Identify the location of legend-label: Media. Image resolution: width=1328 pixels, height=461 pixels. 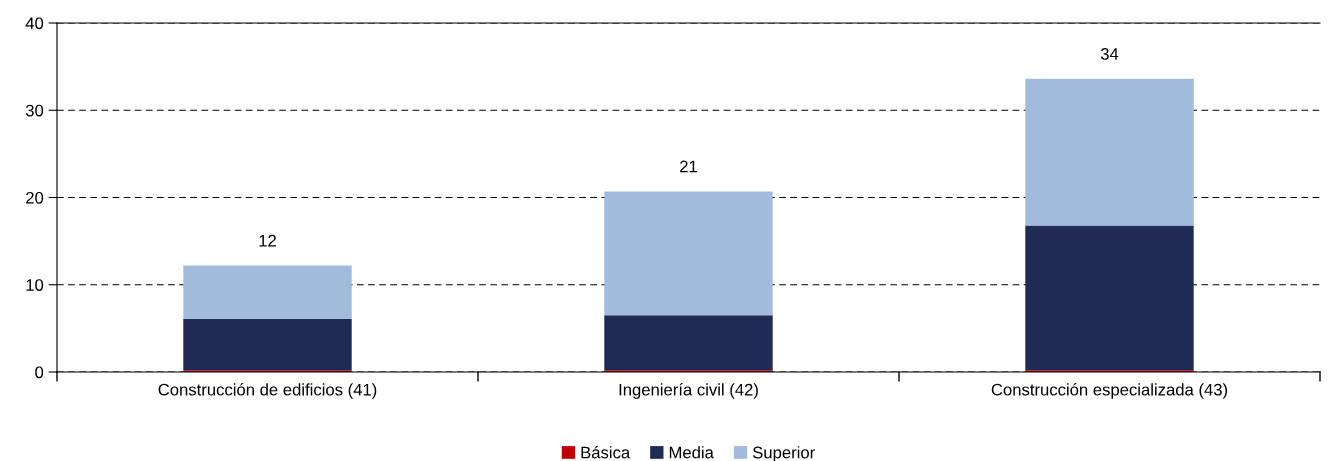
(691, 452).